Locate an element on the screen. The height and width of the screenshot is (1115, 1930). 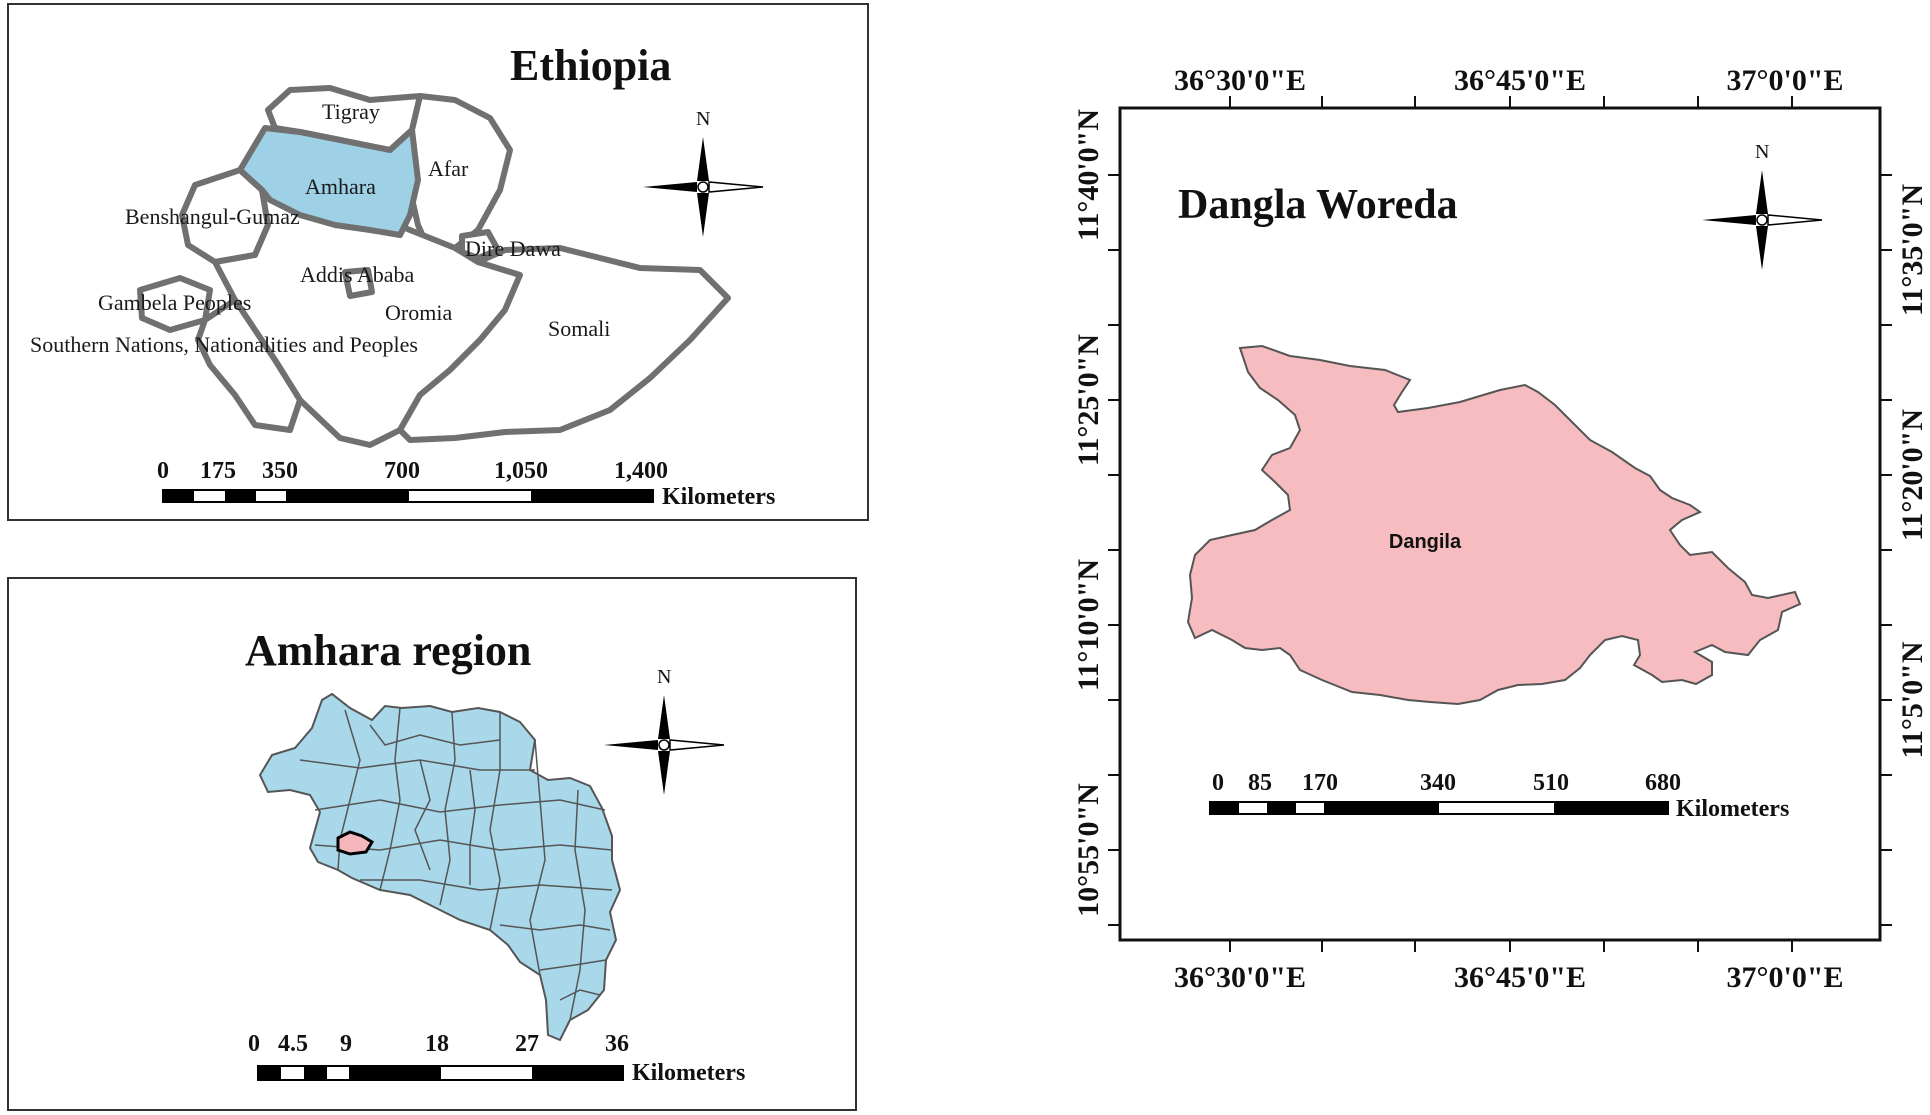
region-snnp is located at coordinates (249, 365).